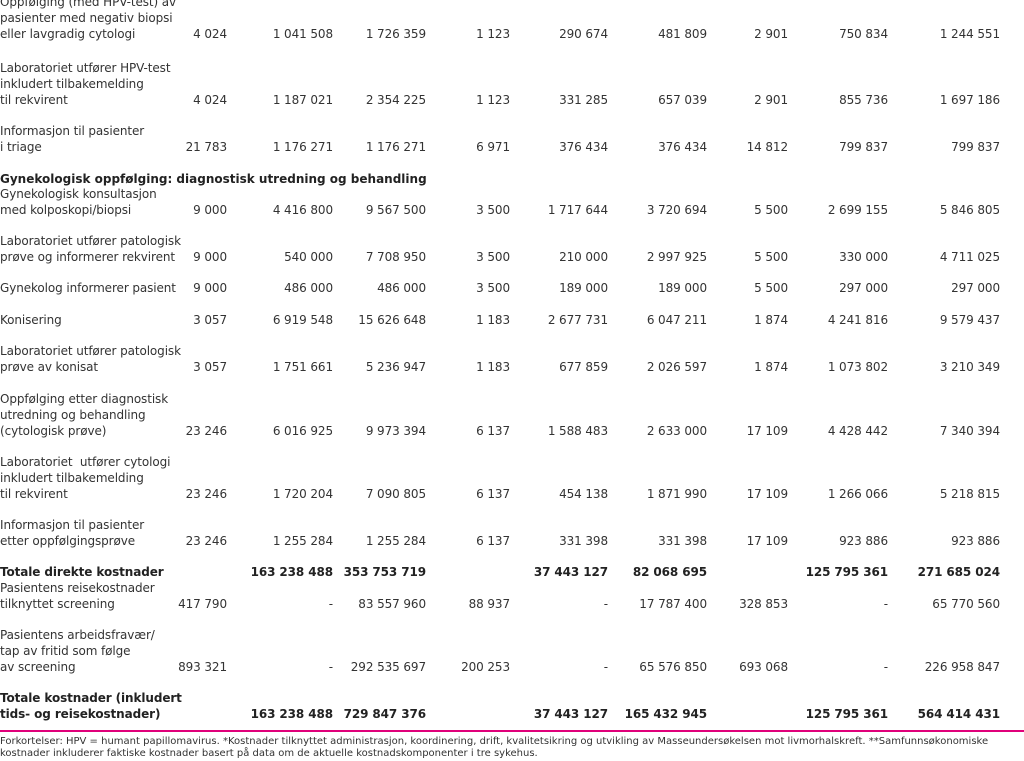 The height and width of the screenshot is (761, 1024). I want to click on table-cell: 5 236 947, so click(395, 367).